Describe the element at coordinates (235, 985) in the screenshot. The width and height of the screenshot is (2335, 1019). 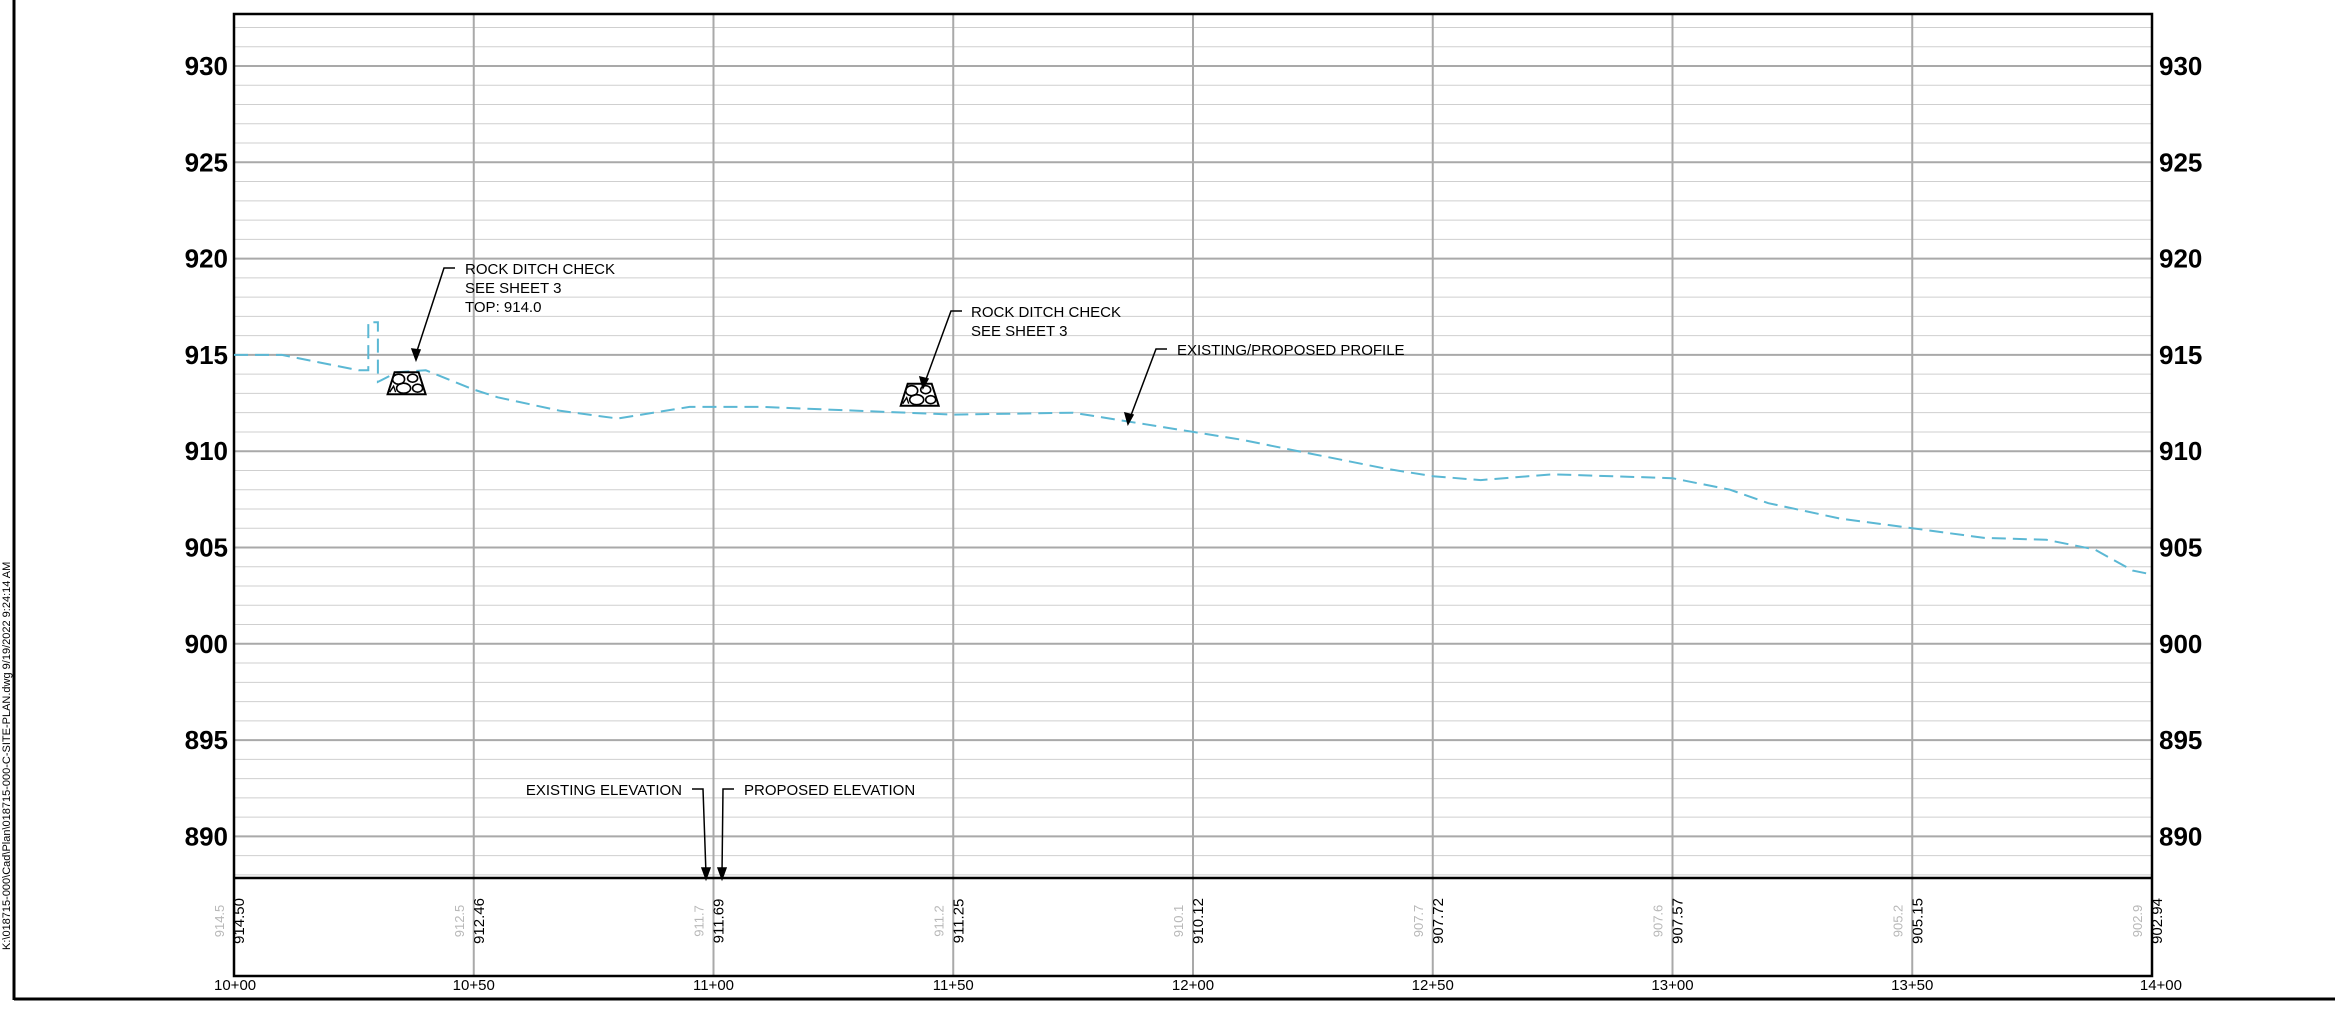
I see `station-label: 10+00` at that location.